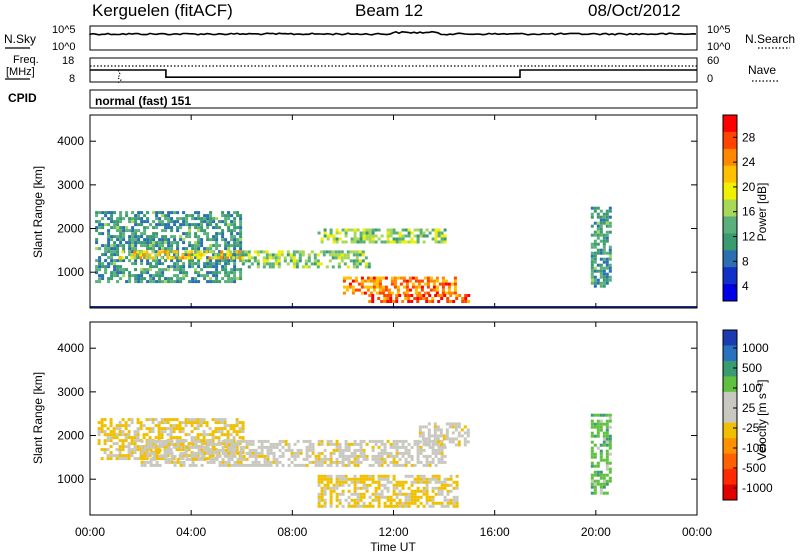 Image resolution: width=800 pixels, height=554 pixels. What do you see at coordinates (745, 261) in the screenshot?
I see `colorbar-tick-label: 8` at bounding box center [745, 261].